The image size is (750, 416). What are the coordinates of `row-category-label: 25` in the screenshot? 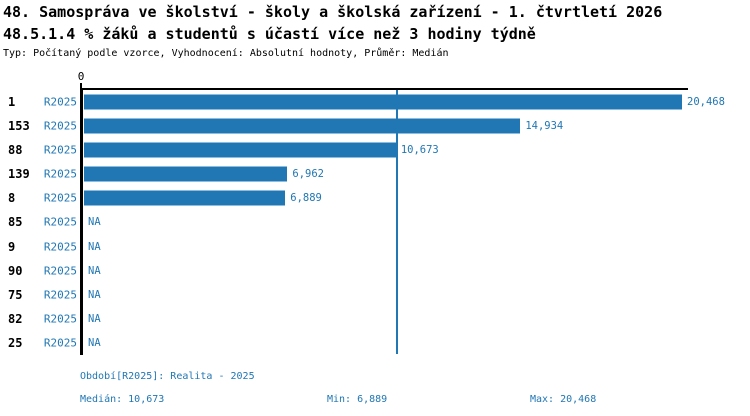 It's located at (15, 342).